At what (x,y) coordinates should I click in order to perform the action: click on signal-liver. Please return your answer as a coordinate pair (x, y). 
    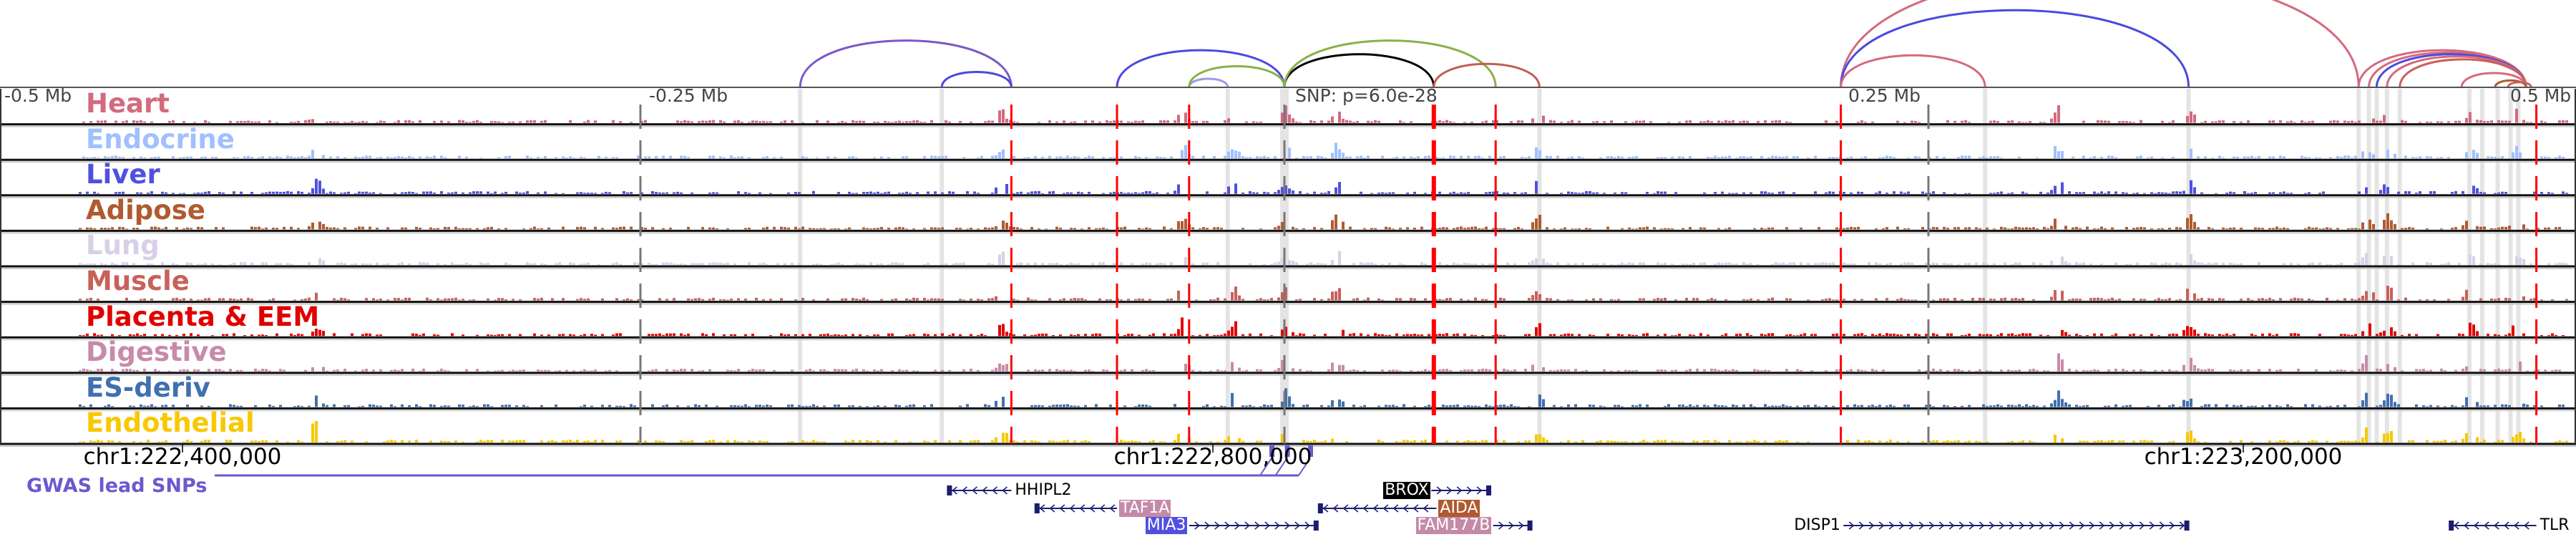
    Looking at the image, I should click on (1323, 186).